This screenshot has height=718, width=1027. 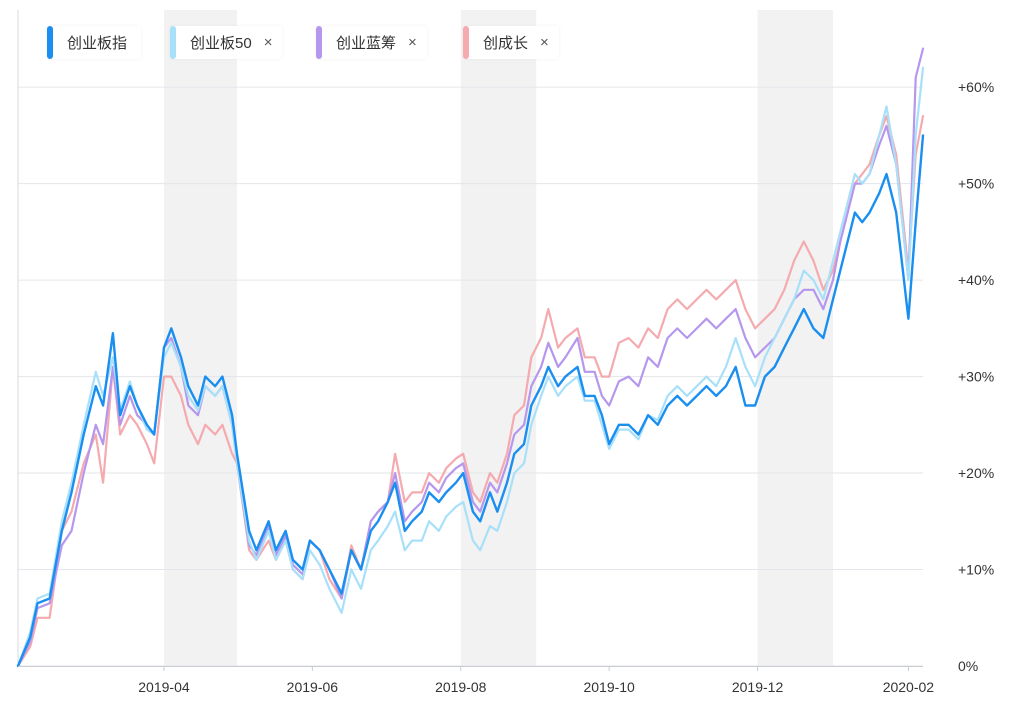 I want to click on x-tick-label: 2019-06, so click(x=313, y=687).